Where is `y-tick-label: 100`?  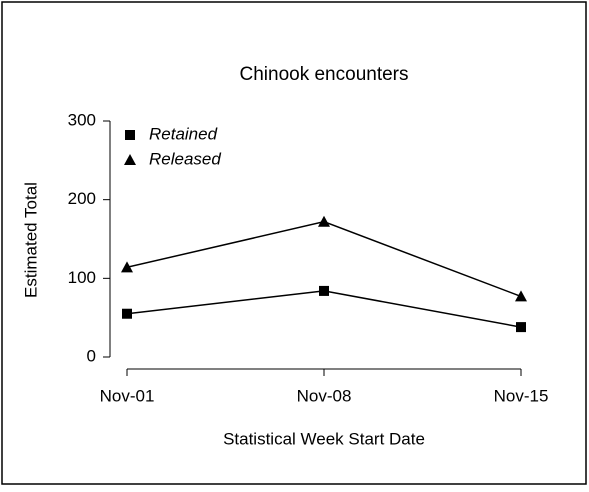 y-tick-label: 100 is located at coordinates (82, 277).